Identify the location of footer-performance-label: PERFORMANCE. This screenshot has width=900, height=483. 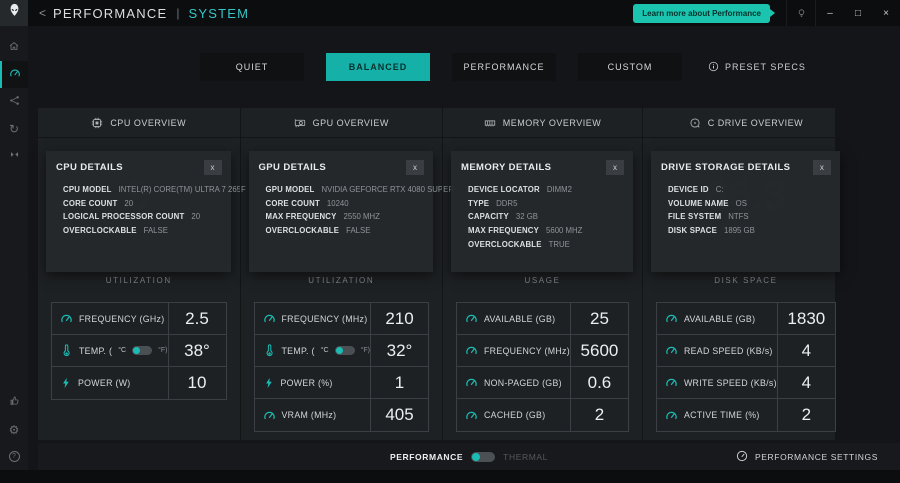
(426, 456).